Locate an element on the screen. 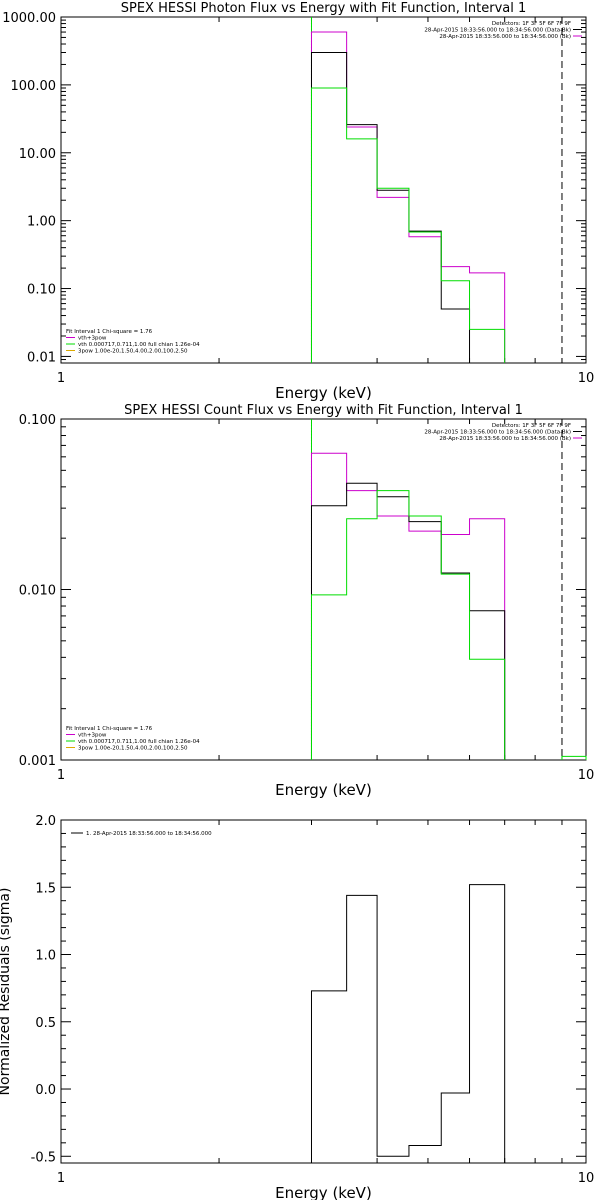  y-tick-label: 0.0 is located at coordinates (45, 1090).